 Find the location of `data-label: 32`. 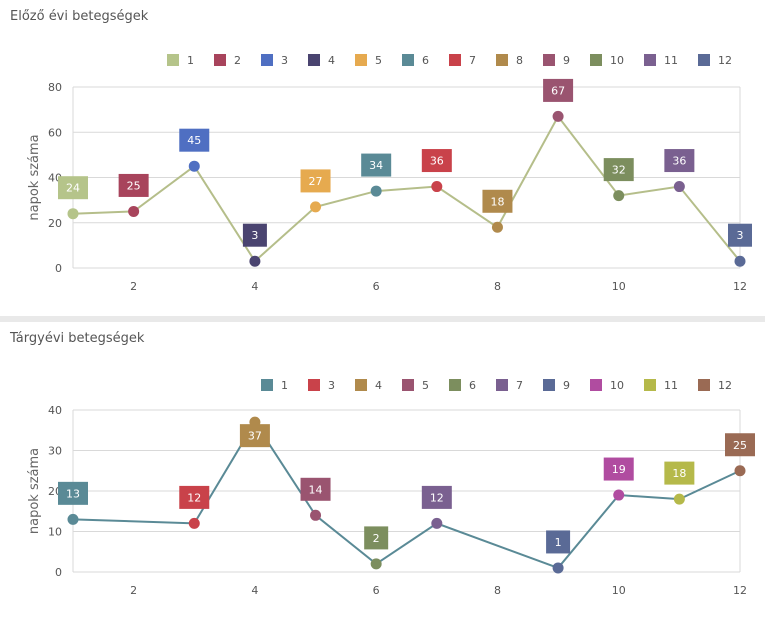

data-label: 32 is located at coordinates (619, 170).